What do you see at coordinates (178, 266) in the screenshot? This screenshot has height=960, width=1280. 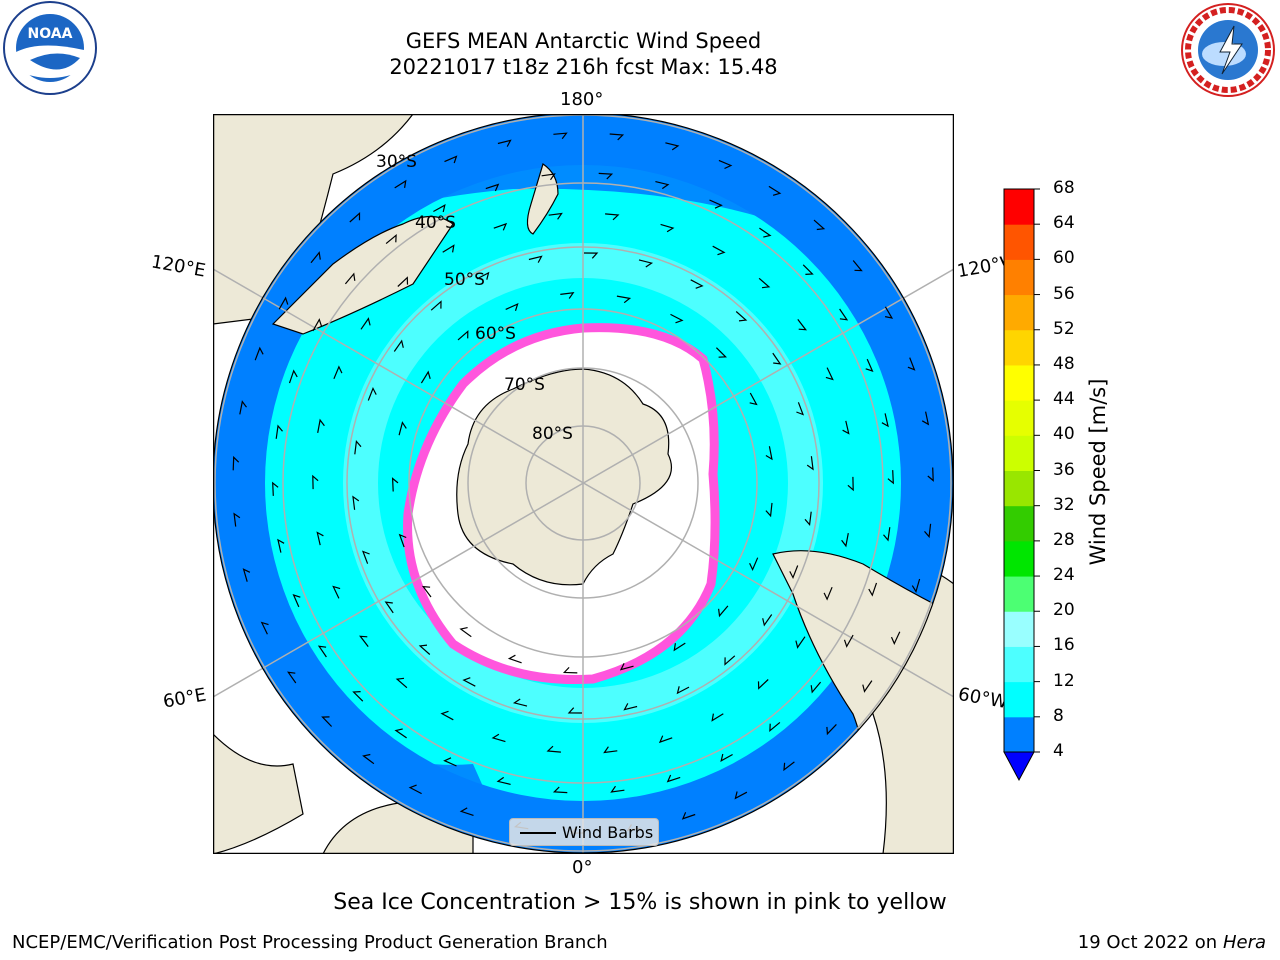 I see `meridian-label-120e: 120°E` at bounding box center [178, 266].